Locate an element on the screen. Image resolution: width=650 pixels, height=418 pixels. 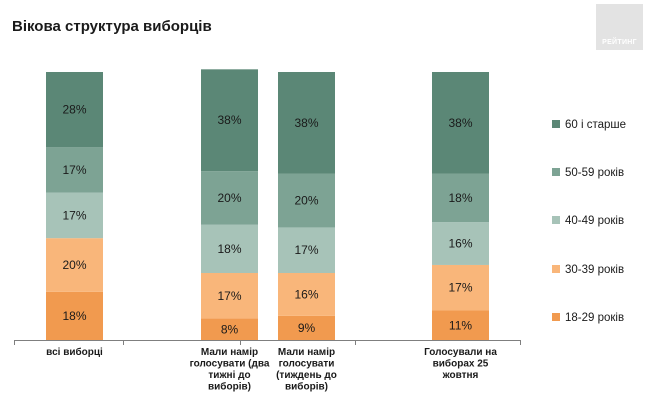
legend-label: 30-39 років is located at coordinates (594, 270).